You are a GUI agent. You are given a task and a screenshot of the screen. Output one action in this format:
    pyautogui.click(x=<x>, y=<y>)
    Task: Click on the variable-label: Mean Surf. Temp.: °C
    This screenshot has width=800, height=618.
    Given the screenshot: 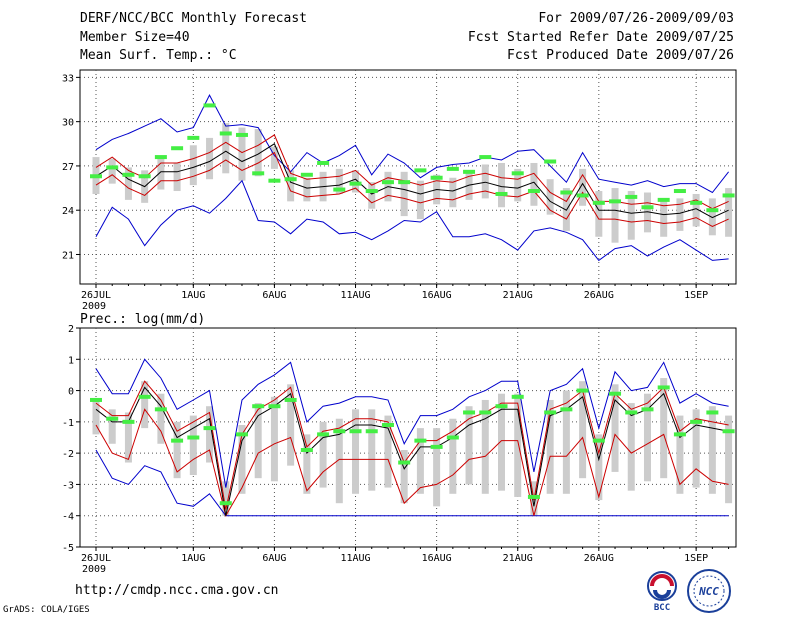 What is the action you would take?
    pyautogui.click(x=158, y=55)
    